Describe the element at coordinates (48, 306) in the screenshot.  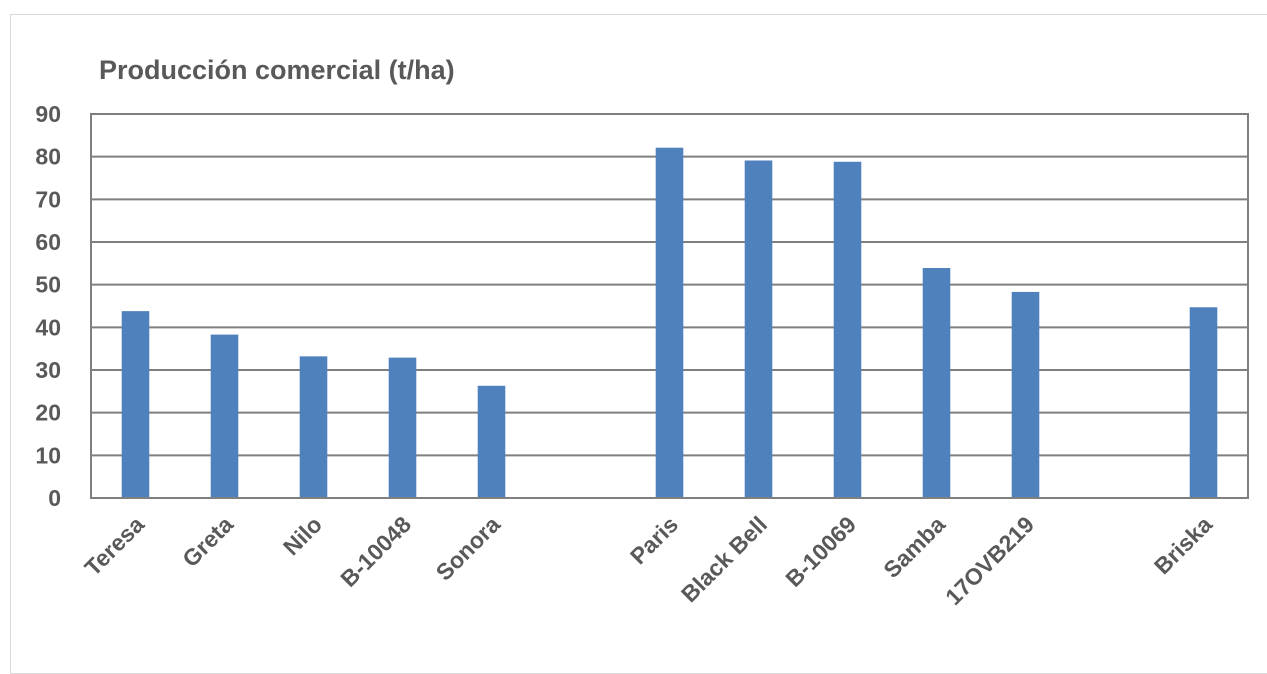
I see `y-axis-ticks: 0 10 20 30 40 50 60 70 80 90` at that location.